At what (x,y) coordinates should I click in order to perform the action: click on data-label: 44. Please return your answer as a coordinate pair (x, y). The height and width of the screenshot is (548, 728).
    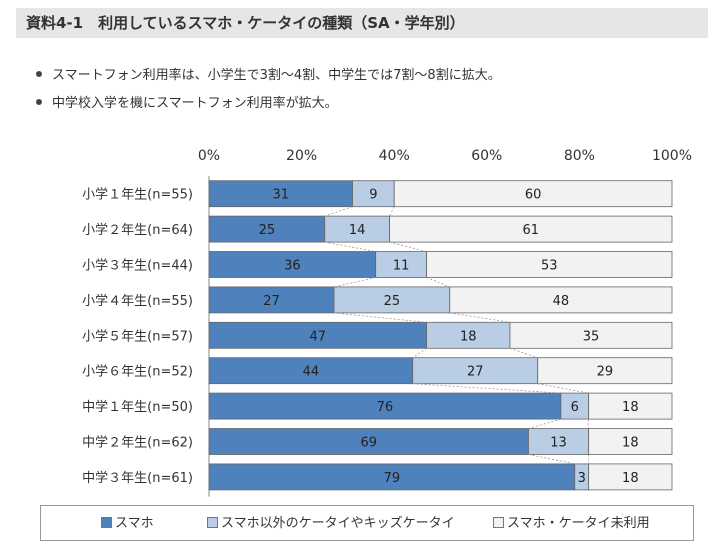
    Looking at the image, I should click on (311, 372).